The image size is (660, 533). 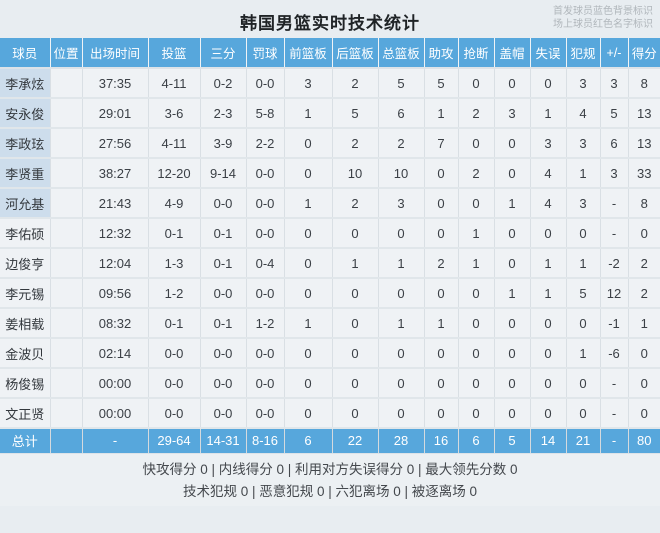 What do you see at coordinates (25, 293) in the screenshot?
I see `player-name-cell: 李元锡` at bounding box center [25, 293].